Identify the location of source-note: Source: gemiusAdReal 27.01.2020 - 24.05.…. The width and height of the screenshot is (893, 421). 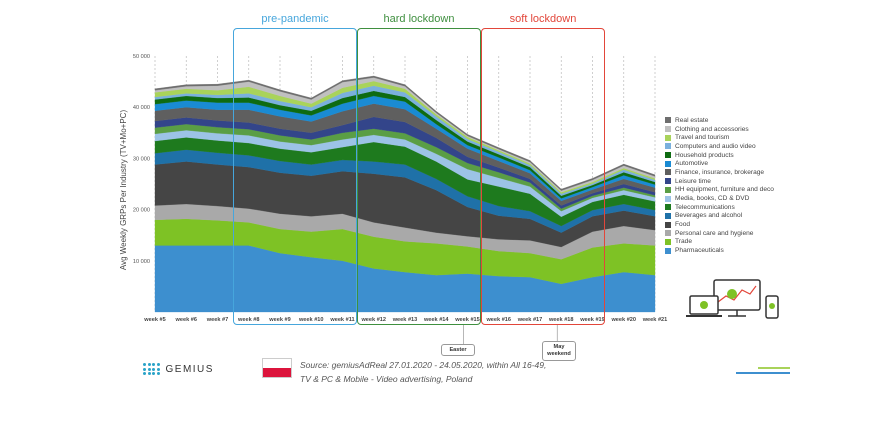
(423, 372).